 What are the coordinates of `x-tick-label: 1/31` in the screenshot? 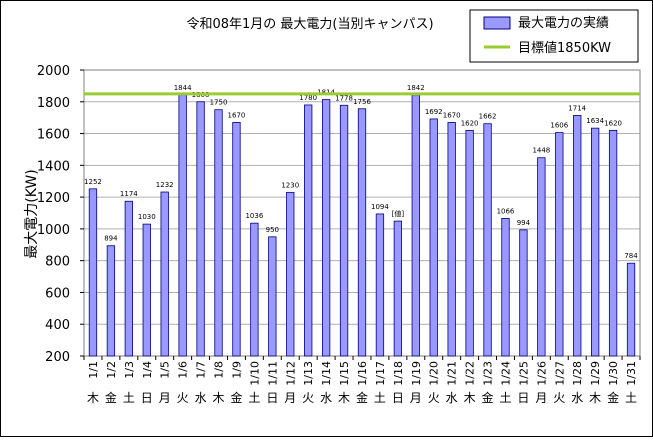 It's located at (631, 373).